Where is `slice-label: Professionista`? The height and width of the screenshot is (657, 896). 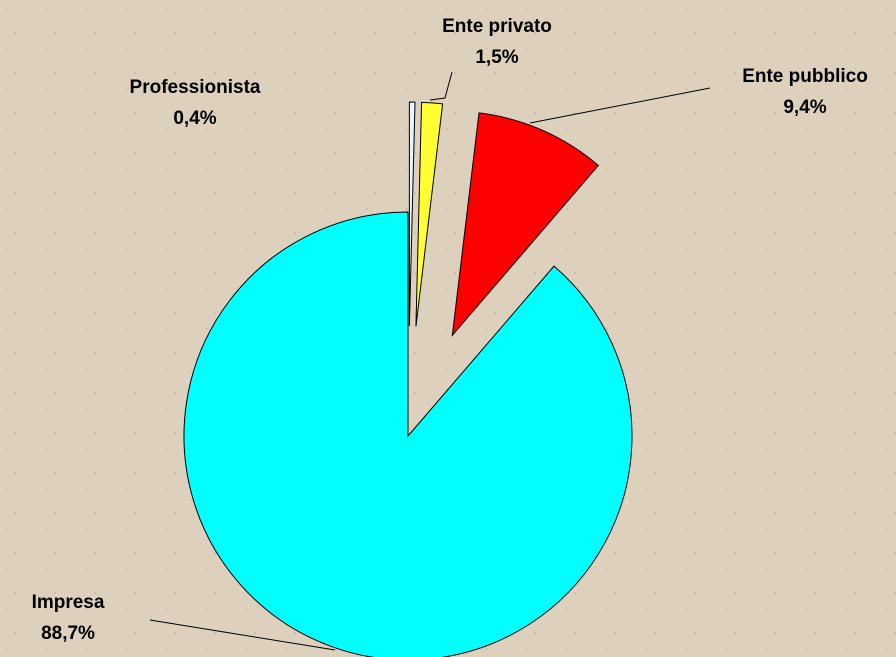 slice-label: Professionista is located at coordinates (195, 87).